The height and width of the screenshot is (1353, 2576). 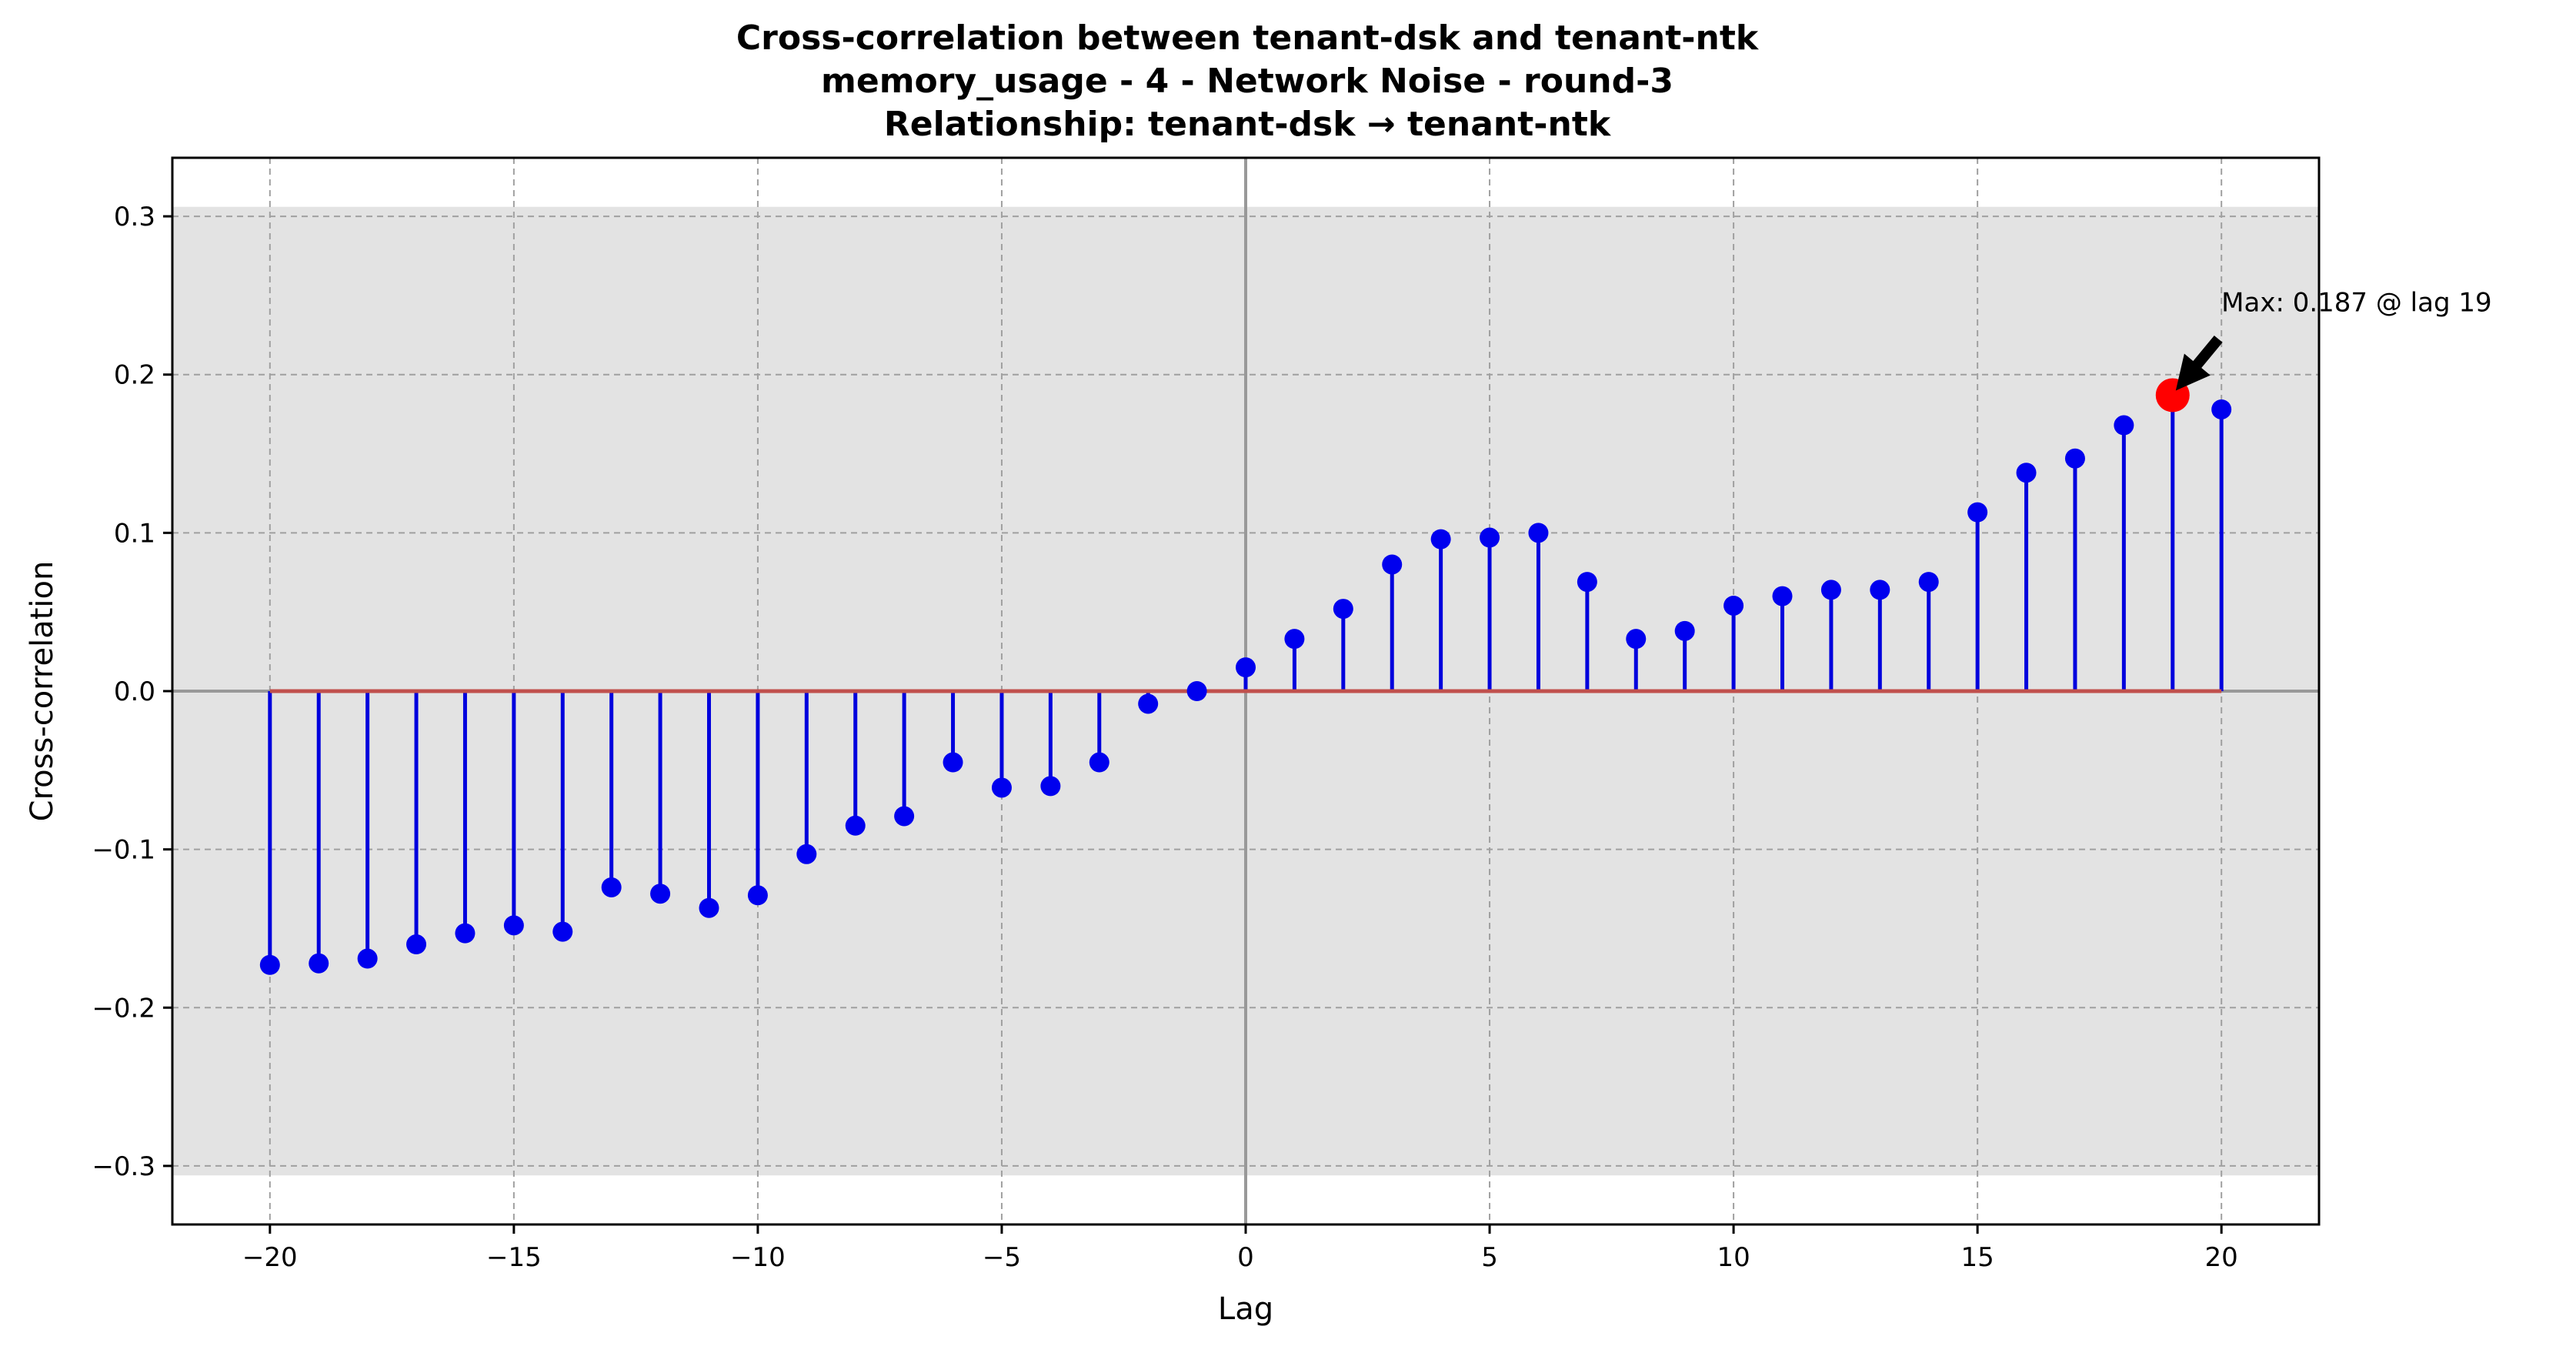 I want to click on x-tick-label: 15, so click(x=1977, y=1257).